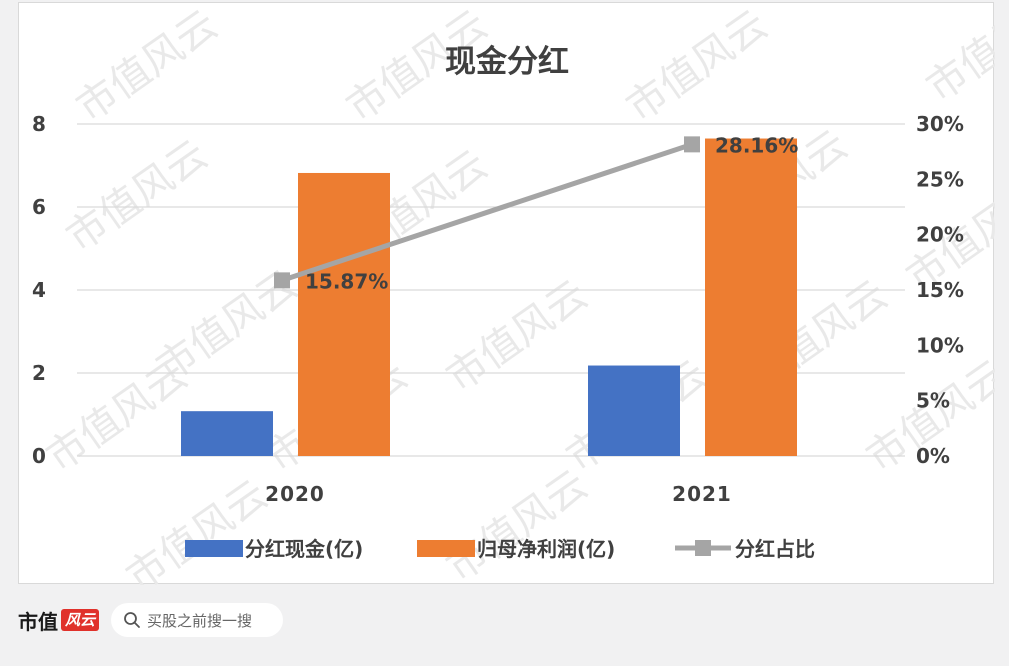 This screenshot has width=1009, height=666. What do you see at coordinates (940, 124) in the screenshot?
I see `y-right-tick-label: 30%` at bounding box center [940, 124].